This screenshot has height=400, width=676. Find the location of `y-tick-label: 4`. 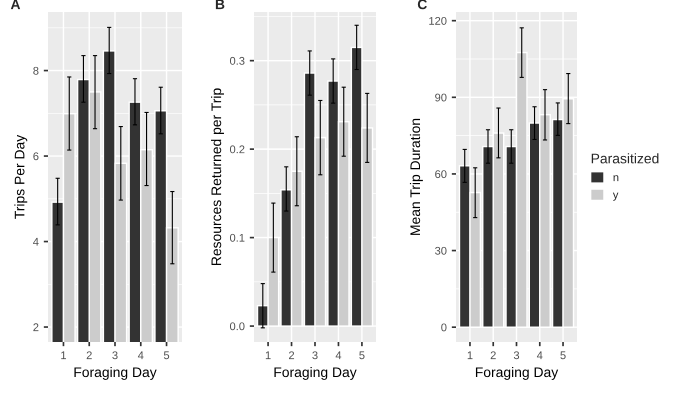

y-tick-label: 4 is located at coordinates (36, 242).